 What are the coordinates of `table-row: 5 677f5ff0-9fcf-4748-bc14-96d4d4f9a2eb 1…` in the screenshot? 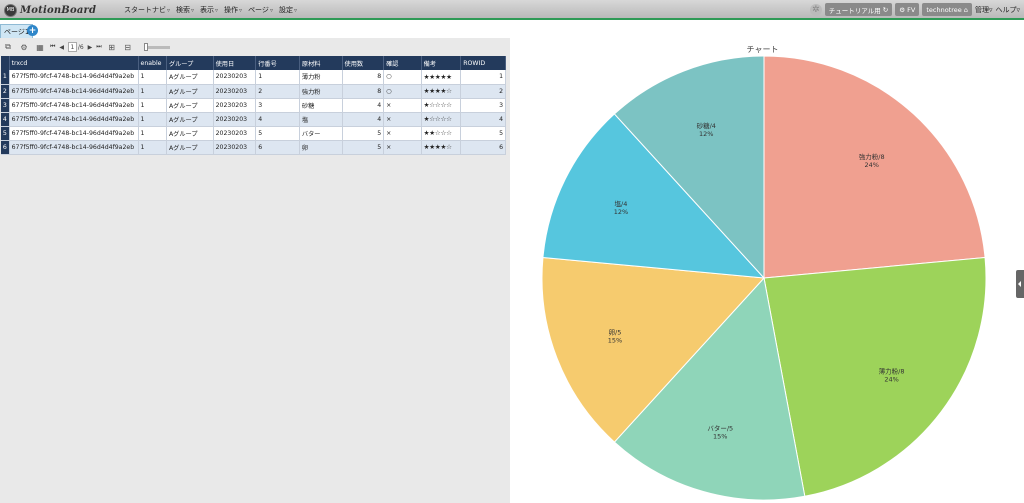 It's located at (253, 133).